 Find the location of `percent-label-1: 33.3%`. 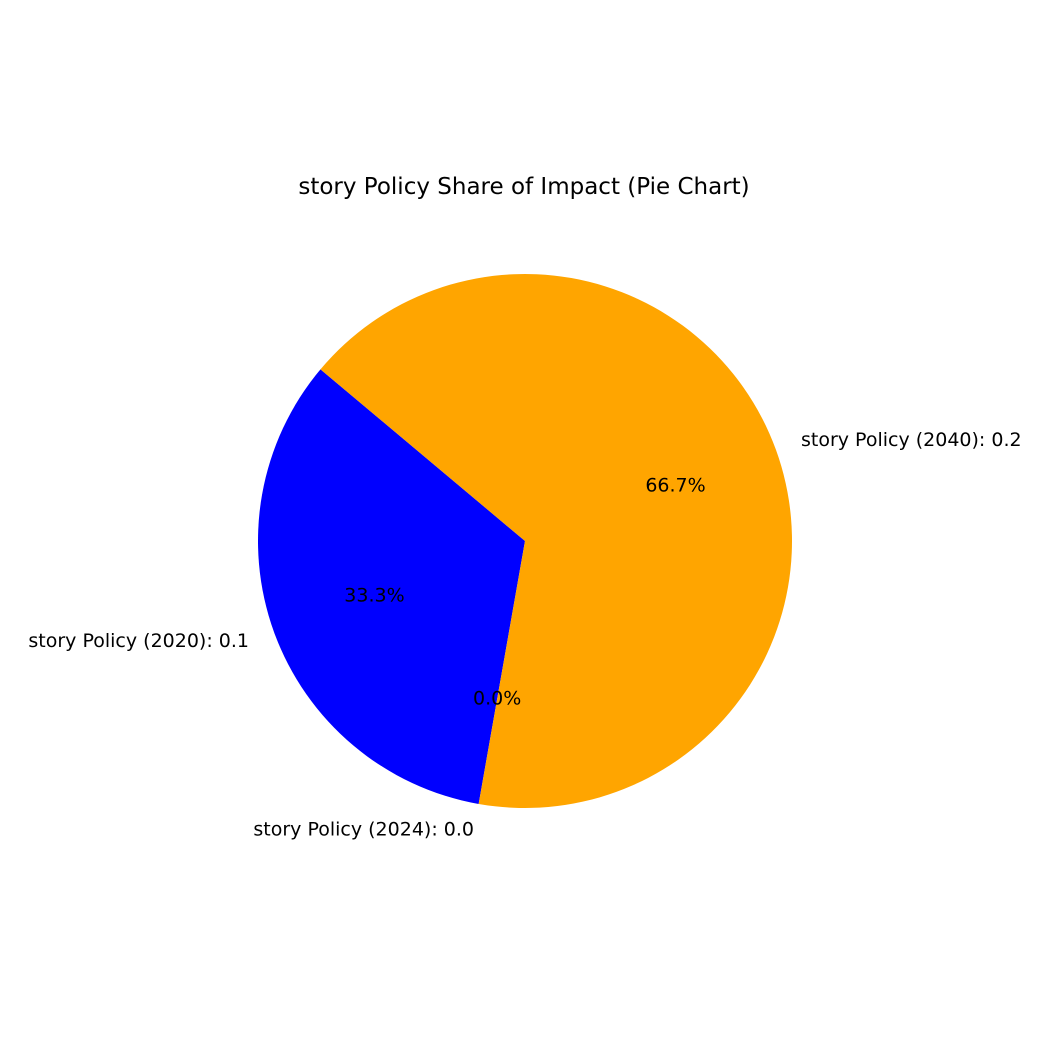

percent-label-1: 33.3% is located at coordinates (374, 595).